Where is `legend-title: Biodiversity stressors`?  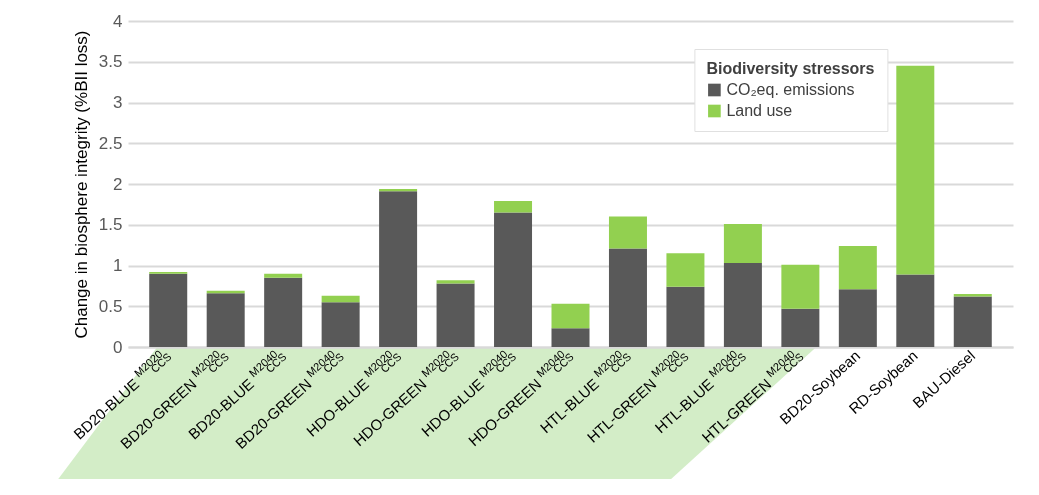 legend-title: Biodiversity stressors is located at coordinates (790, 68).